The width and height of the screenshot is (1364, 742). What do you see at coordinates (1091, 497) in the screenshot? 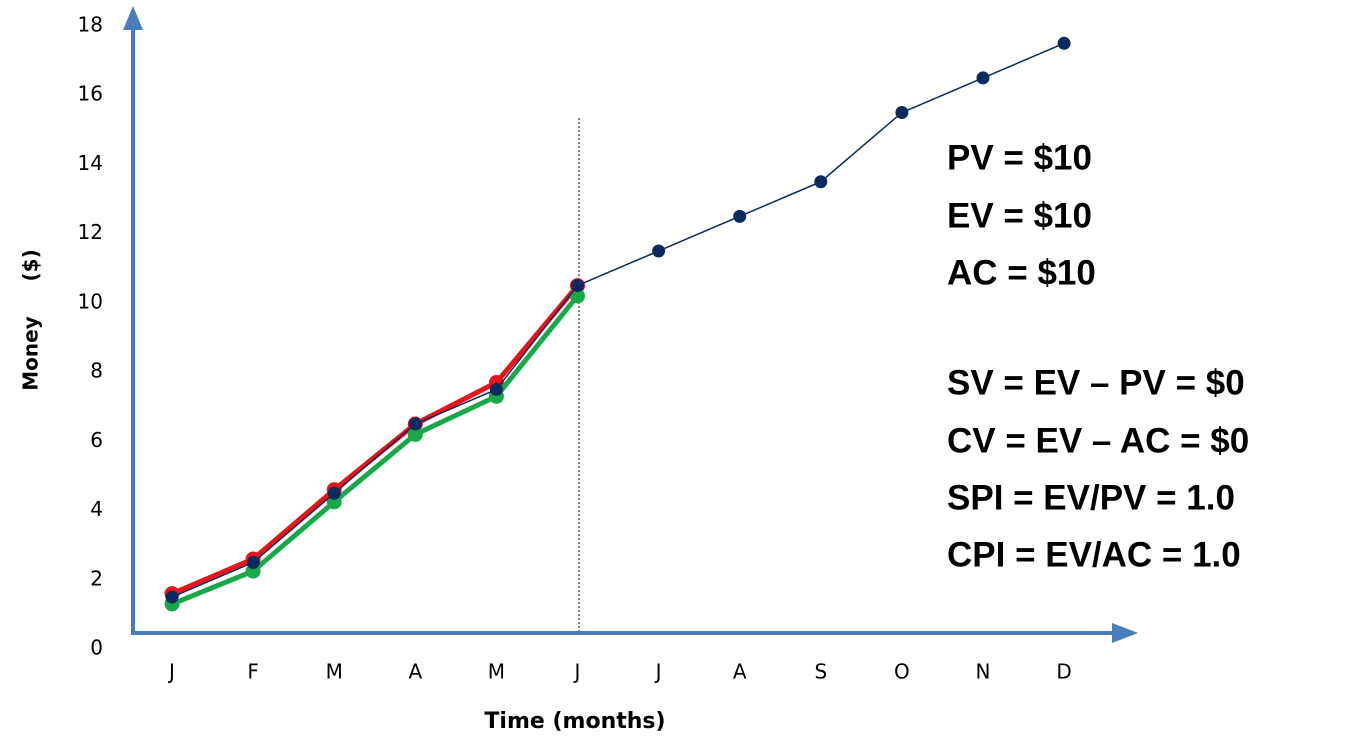
I see `annotation: SPI = EV/PV = 1.0` at bounding box center [1091, 497].